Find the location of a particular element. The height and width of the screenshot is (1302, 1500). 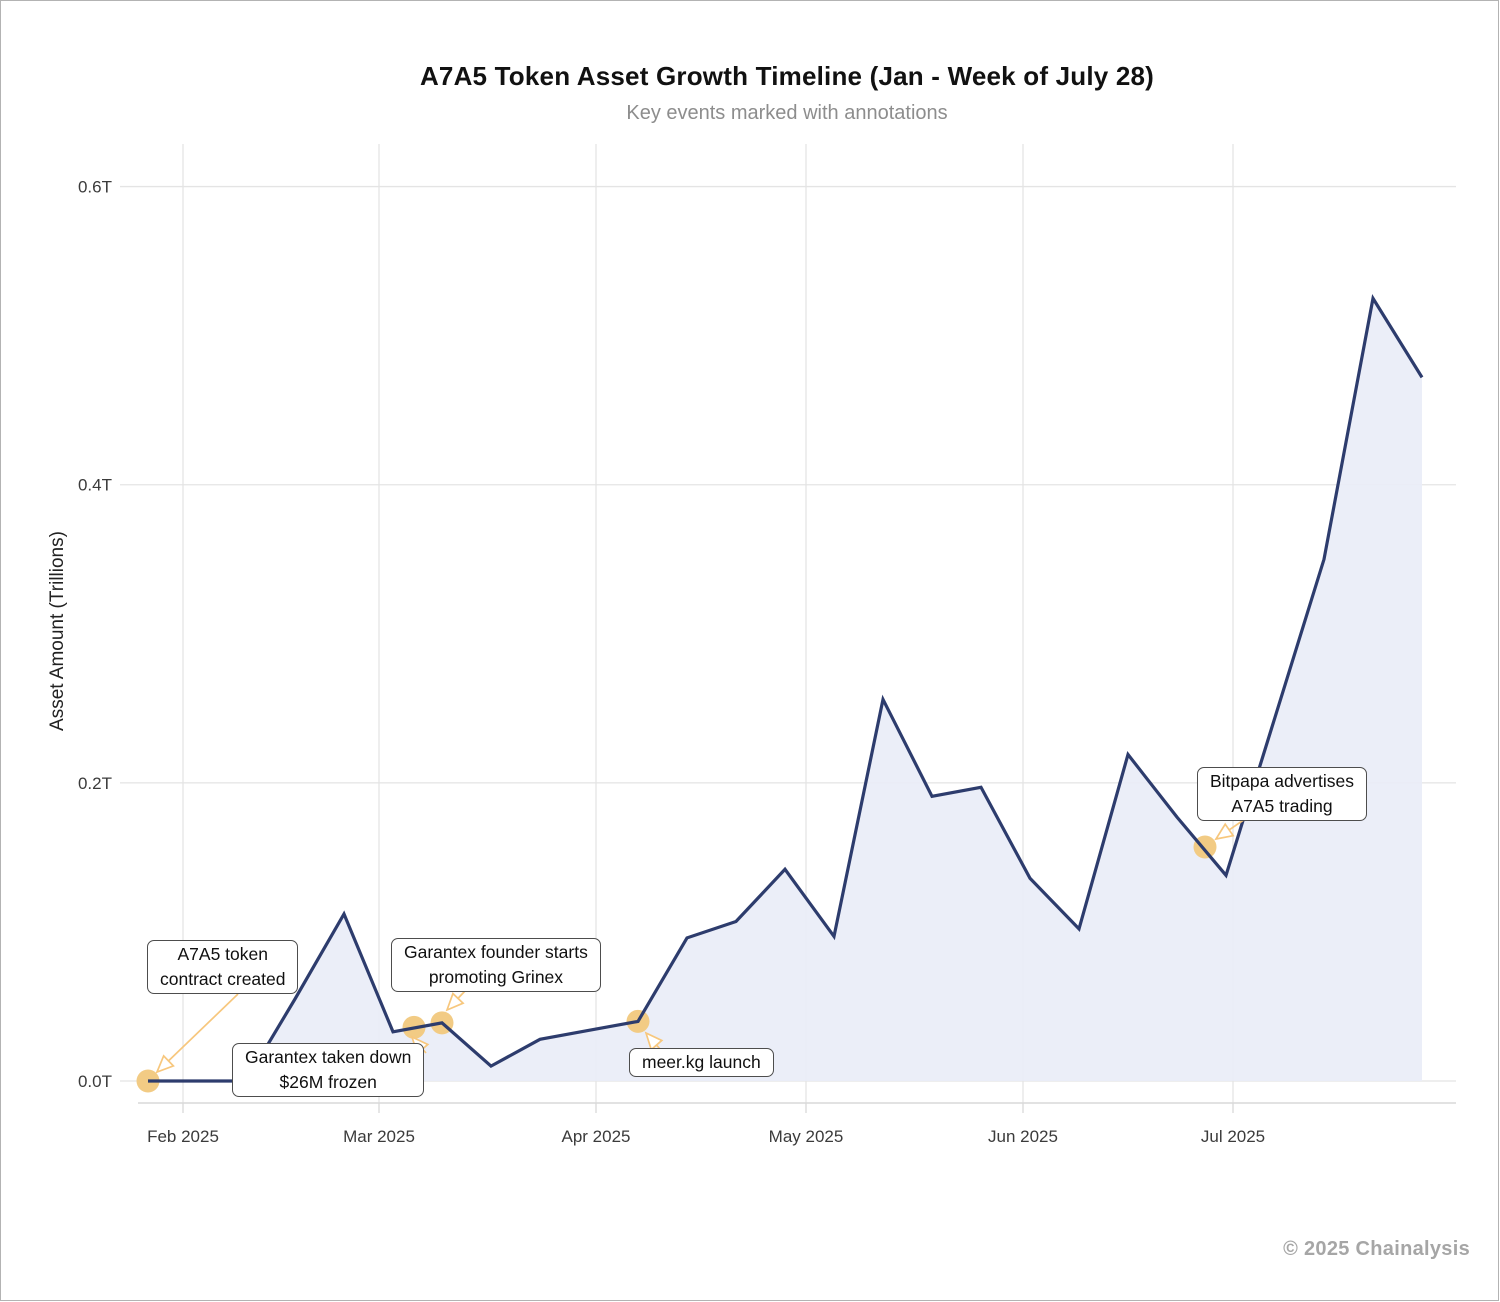

x-tick-label: Feb 2025 is located at coordinates (183, 1136).